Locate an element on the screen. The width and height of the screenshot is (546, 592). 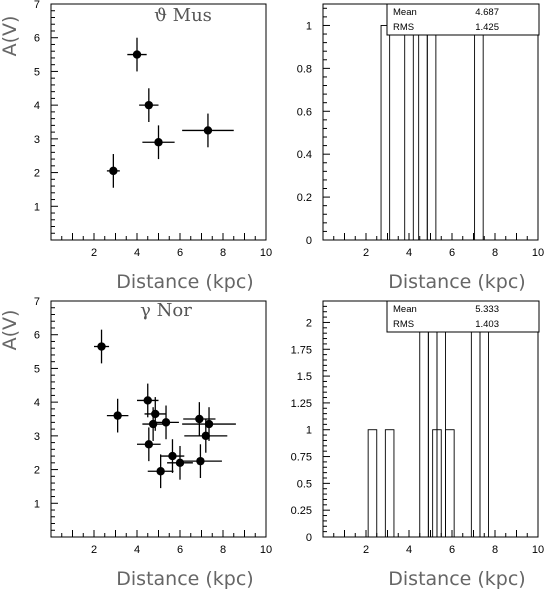
hist-top-mean-label: Mean is located at coordinates (405, 12).